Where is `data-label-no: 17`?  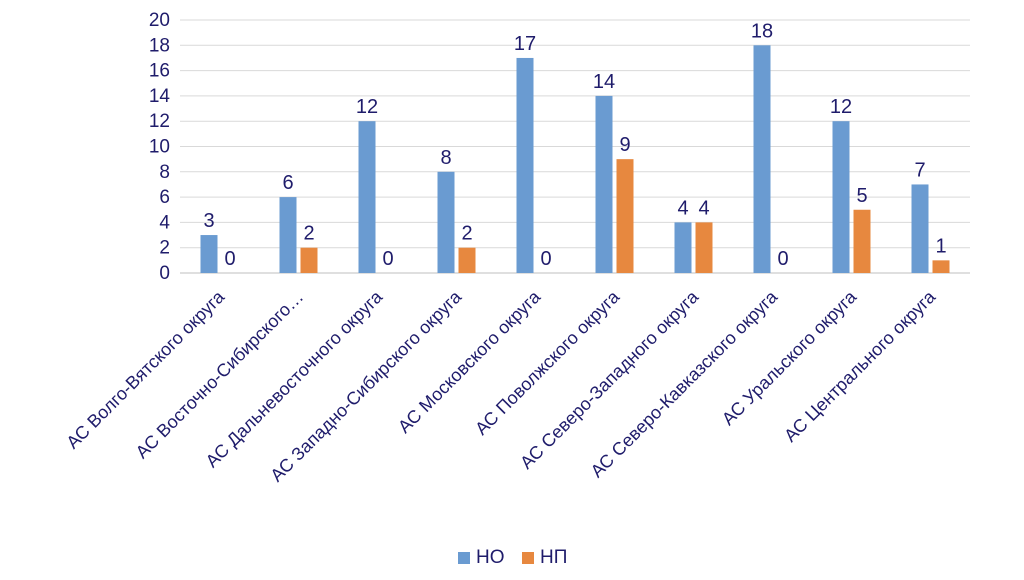 data-label-no: 17 is located at coordinates (525, 44).